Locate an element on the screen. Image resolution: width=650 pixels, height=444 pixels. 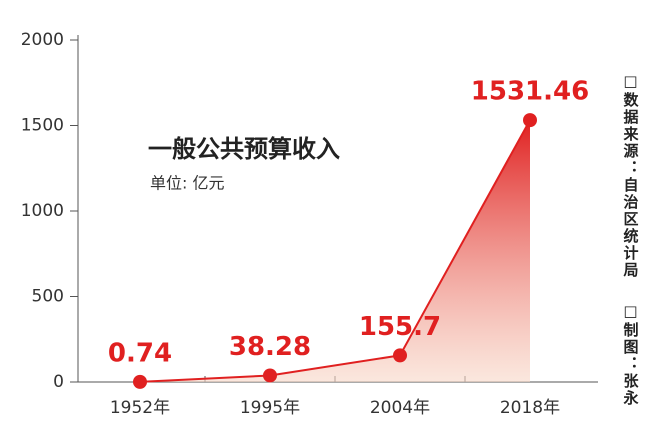
y-tick-label: 1000 is located at coordinates (42, 211).